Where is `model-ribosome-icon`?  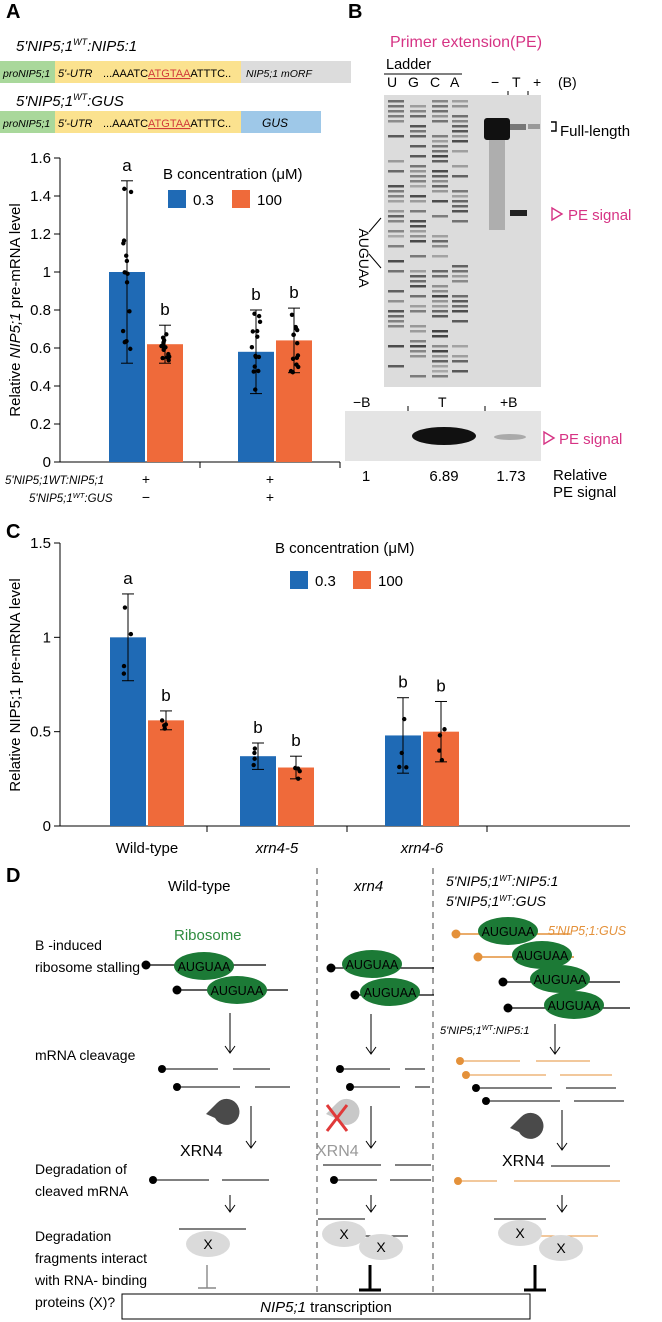 model-ribosome-icon is located at coordinates (204, 966).